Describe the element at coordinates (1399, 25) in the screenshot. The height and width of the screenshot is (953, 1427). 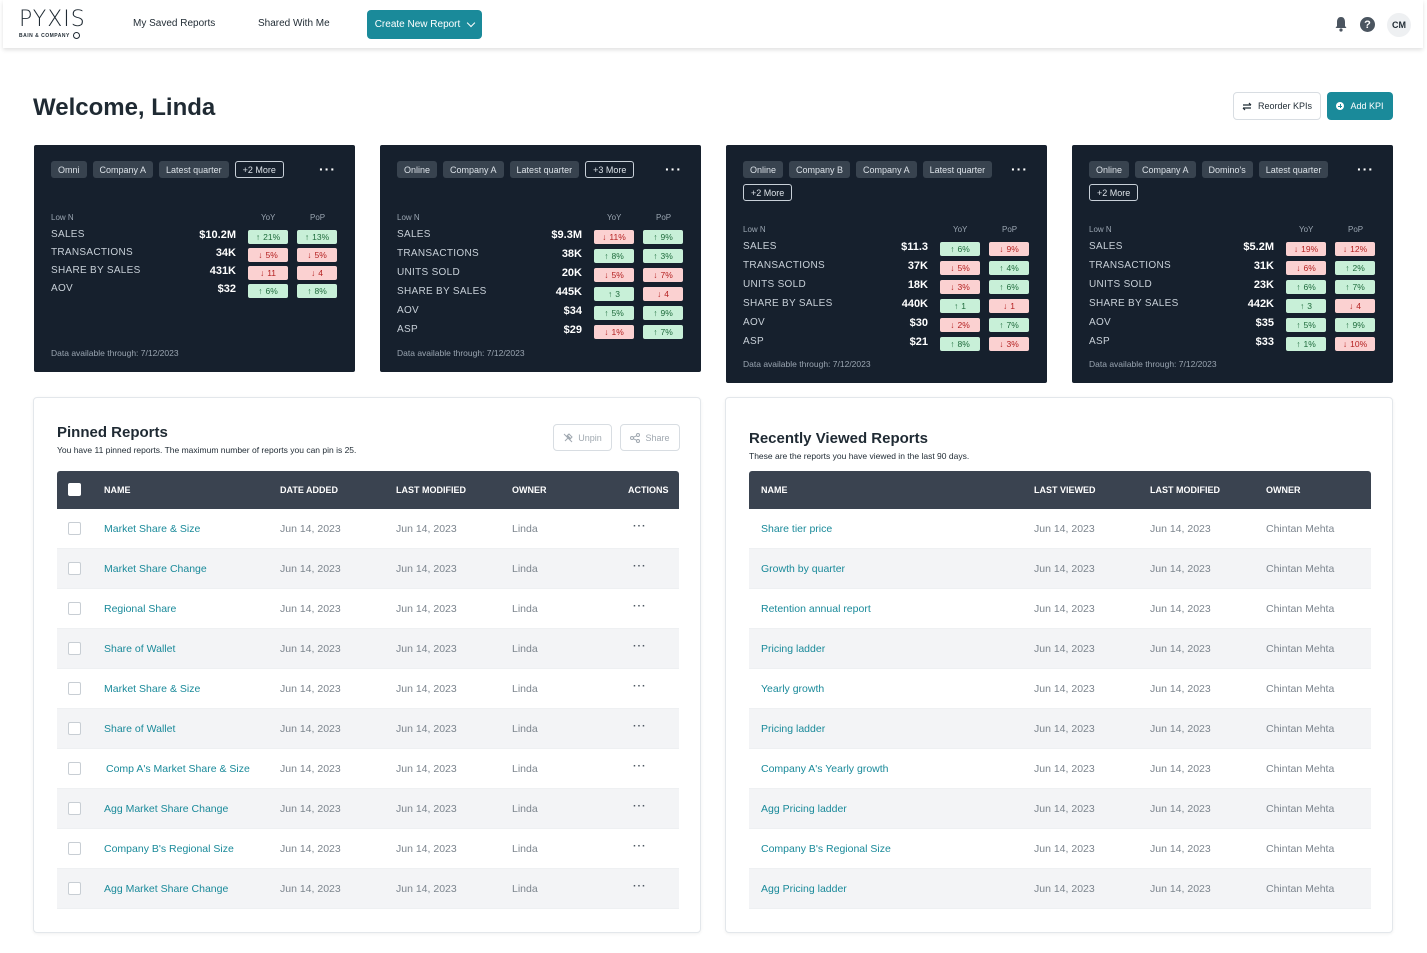
I see `avatar: CM` at that location.